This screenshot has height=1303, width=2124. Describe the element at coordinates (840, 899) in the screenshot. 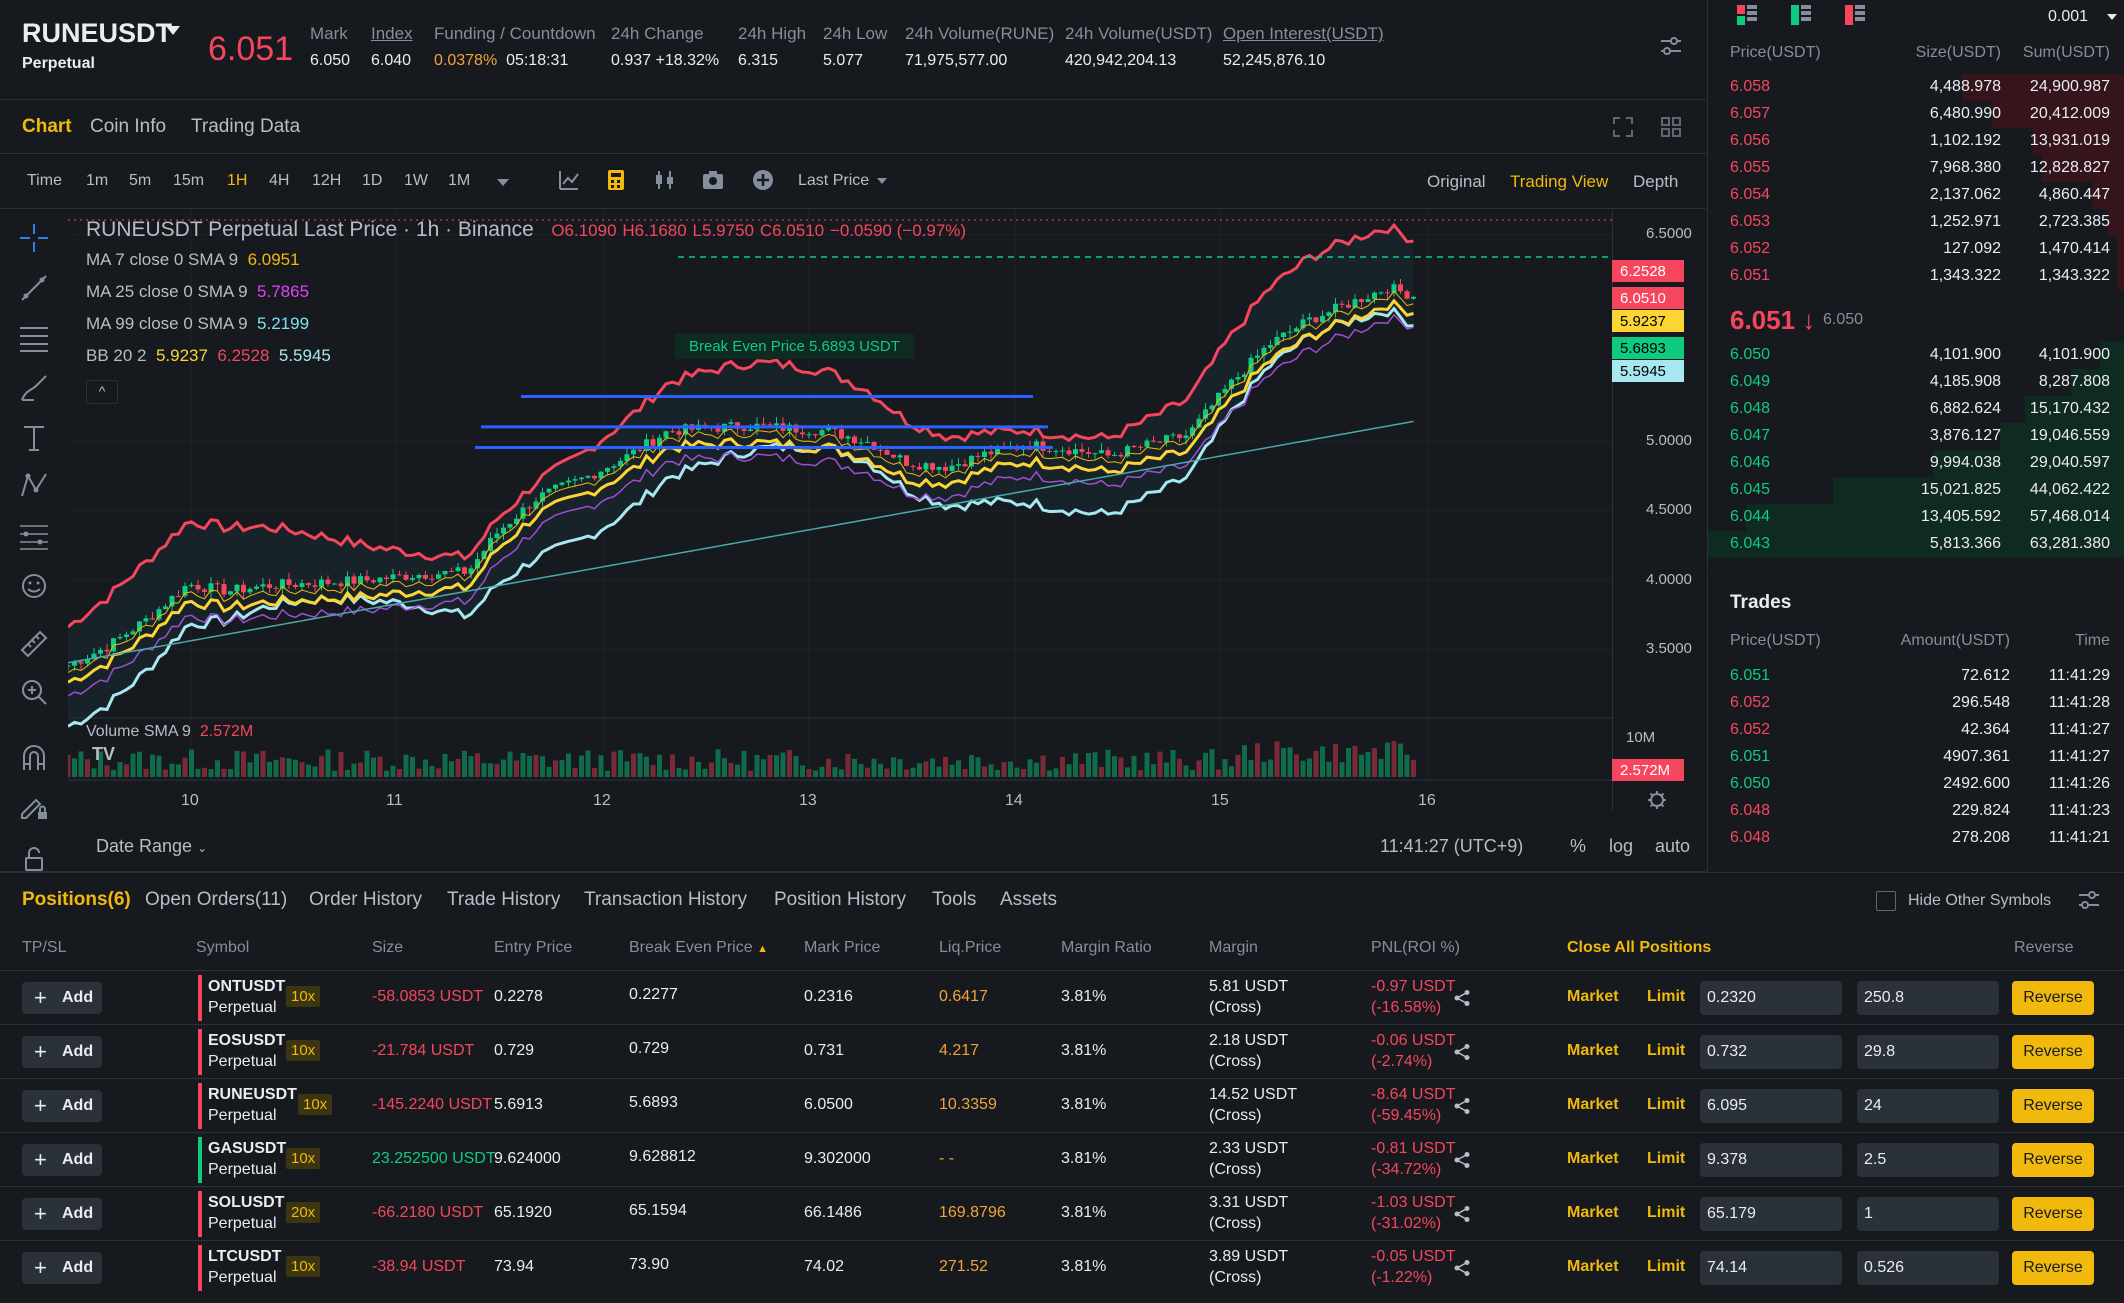

I see `tab-position-history: Position History` at that location.